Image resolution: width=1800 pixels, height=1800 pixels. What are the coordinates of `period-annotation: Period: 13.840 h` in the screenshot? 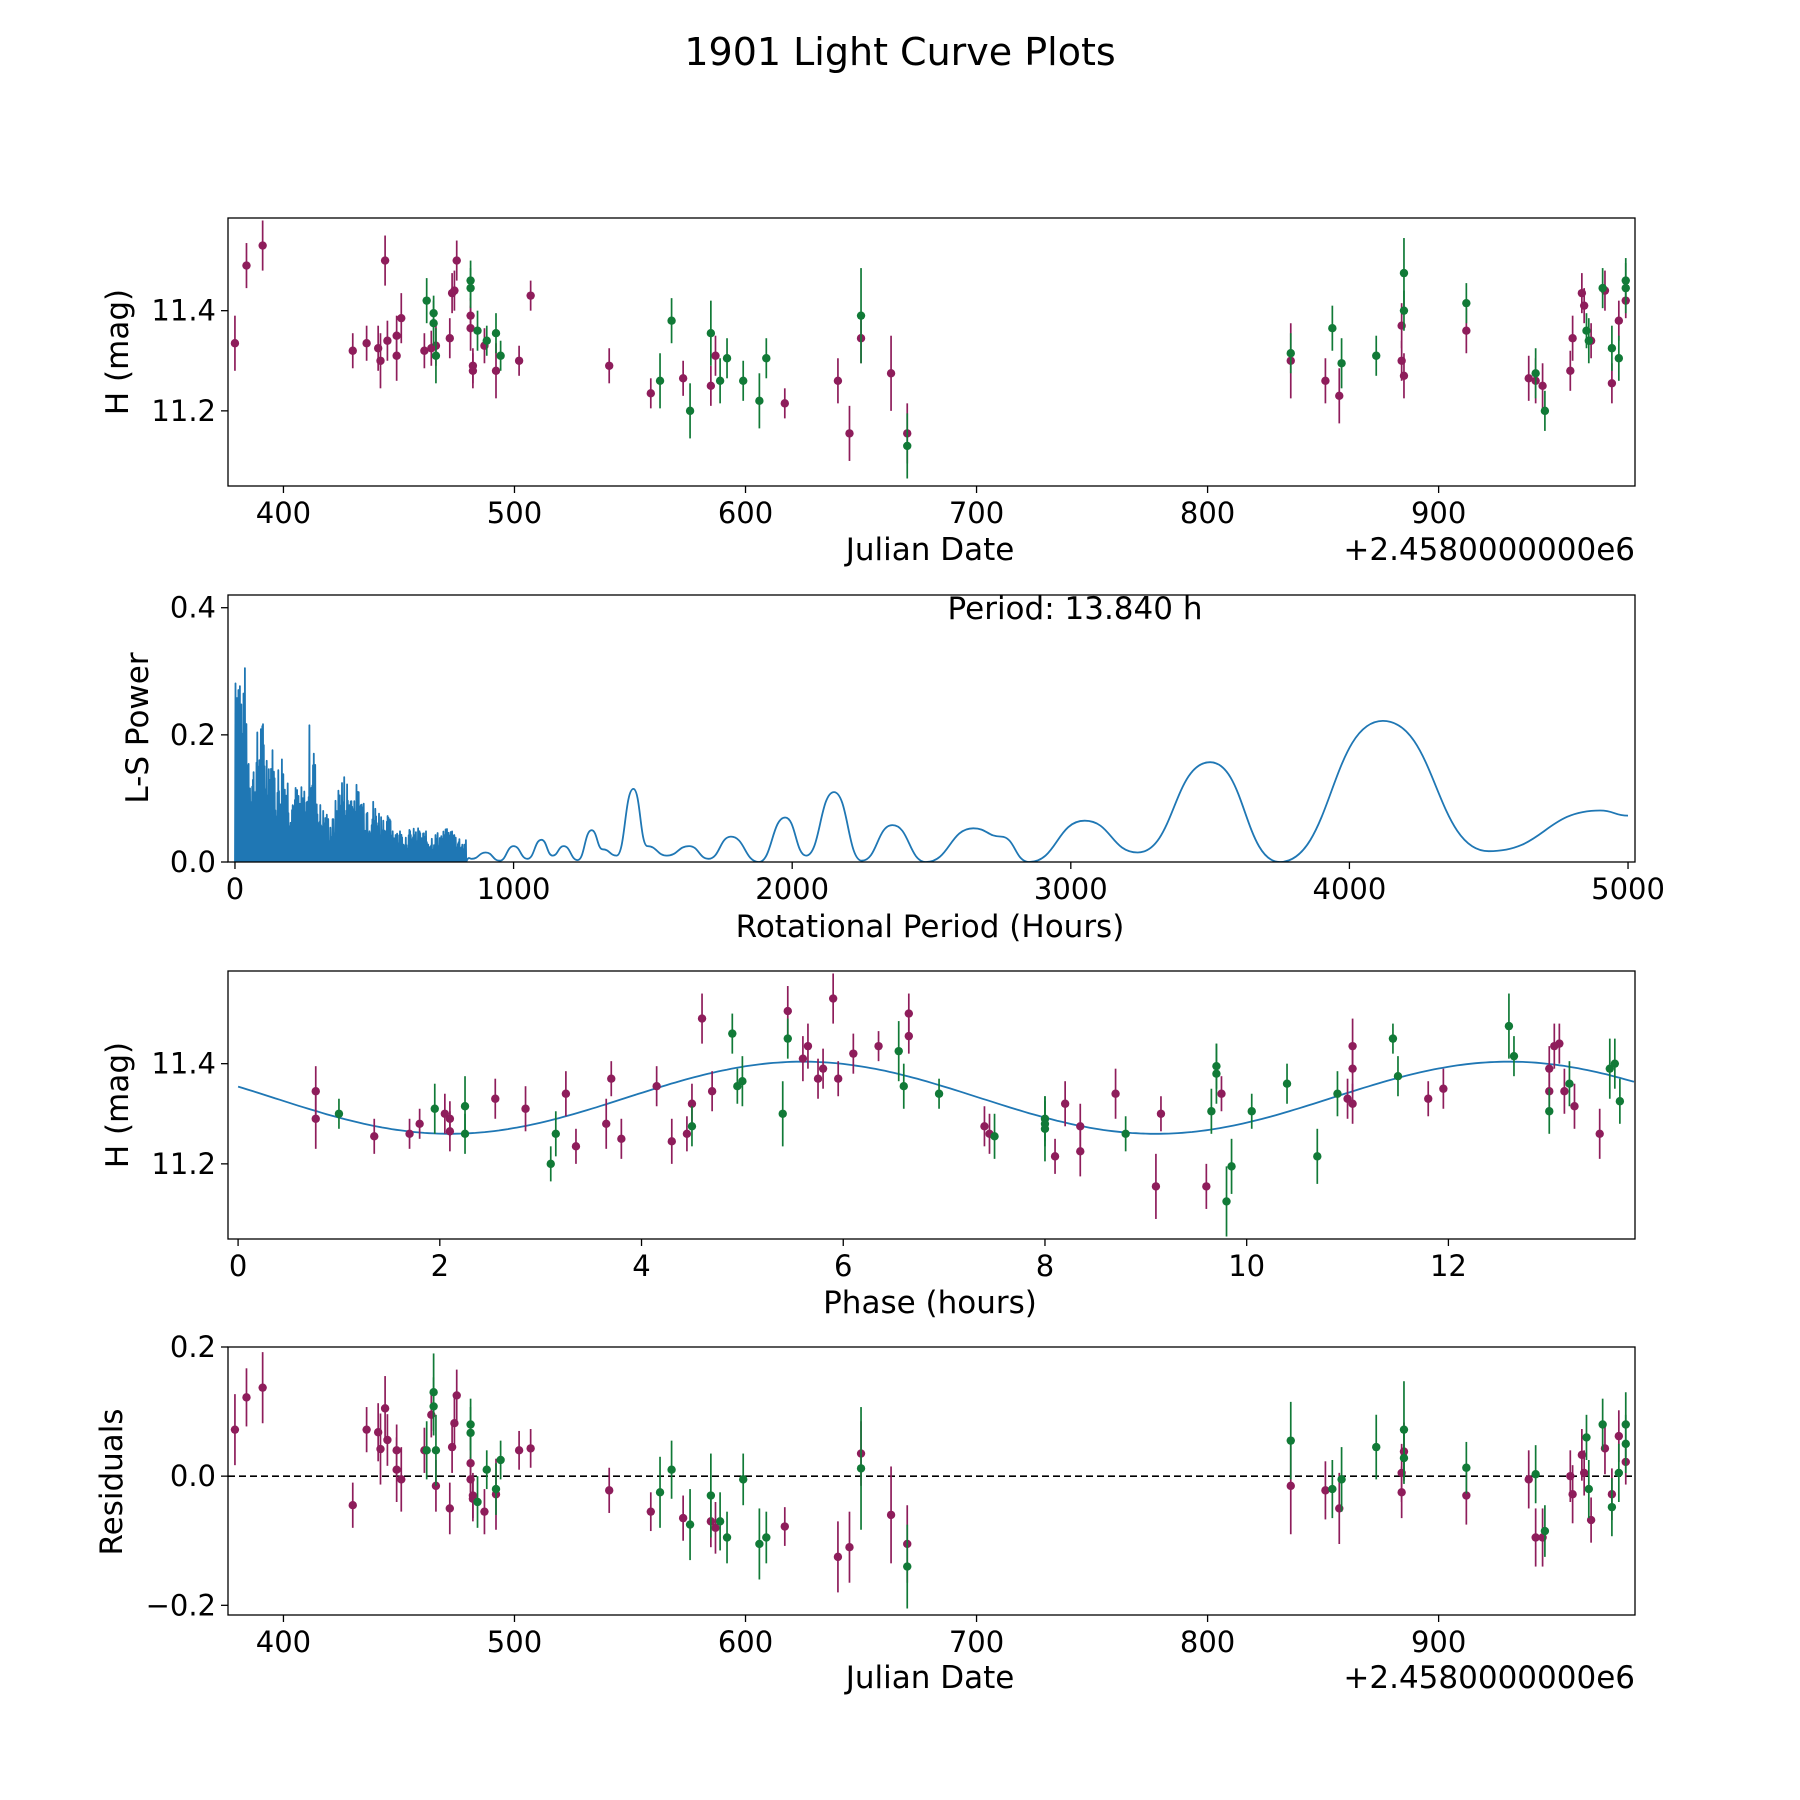 It's located at (1075, 609).